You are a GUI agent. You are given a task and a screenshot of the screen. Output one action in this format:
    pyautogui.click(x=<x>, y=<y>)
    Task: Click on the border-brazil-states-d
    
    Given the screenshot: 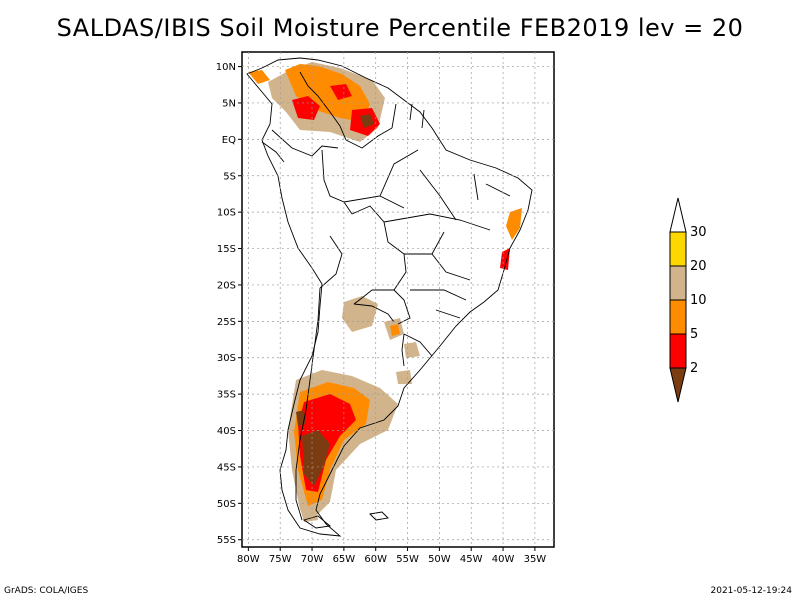 What is the action you would take?
    pyautogui.click(x=438, y=304)
    